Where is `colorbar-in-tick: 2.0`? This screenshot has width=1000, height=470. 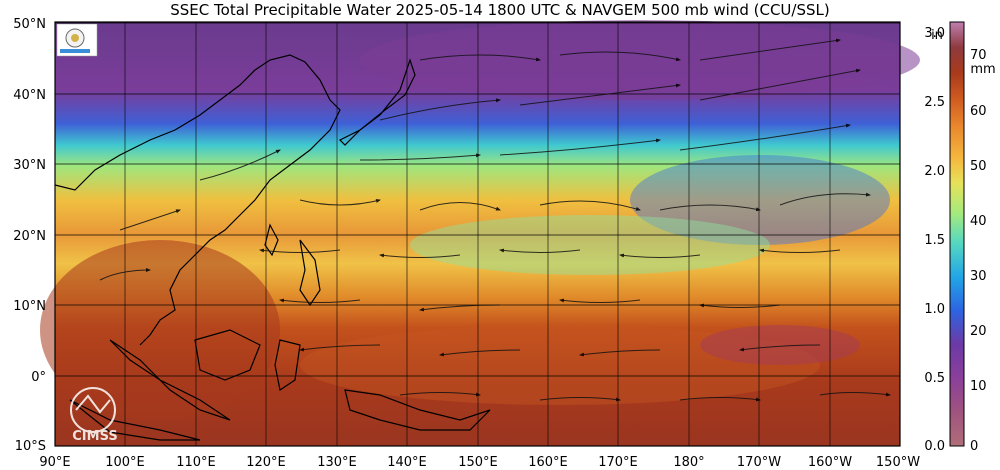
colorbar-in-tick: 2.0 is located at coordinates (934, 171).